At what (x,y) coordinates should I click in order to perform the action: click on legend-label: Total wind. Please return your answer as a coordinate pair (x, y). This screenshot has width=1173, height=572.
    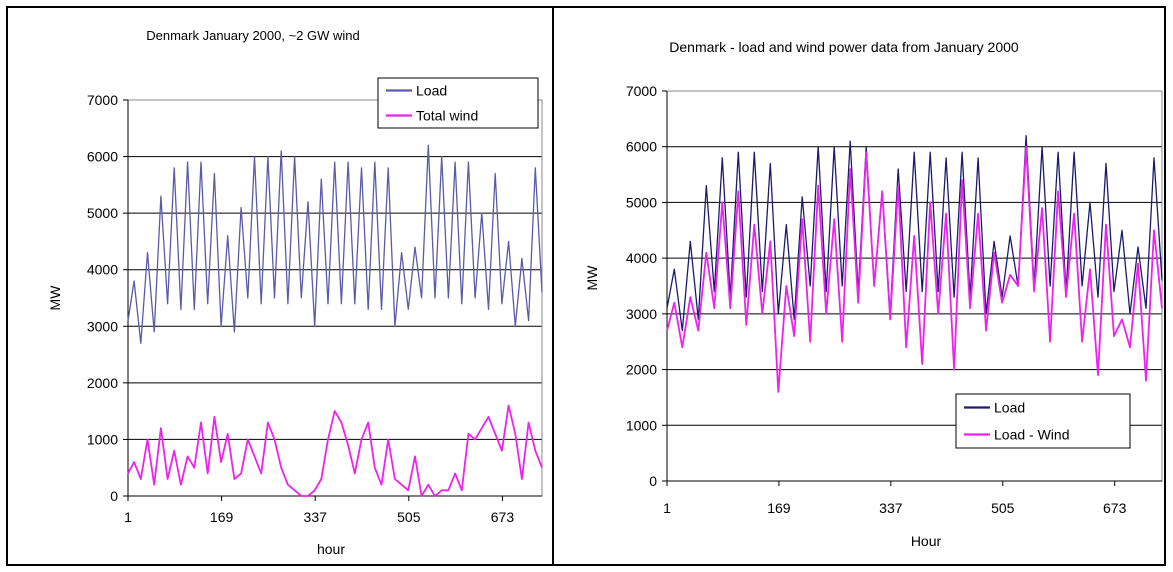
    Looking at the image, I should click on (447, 116).